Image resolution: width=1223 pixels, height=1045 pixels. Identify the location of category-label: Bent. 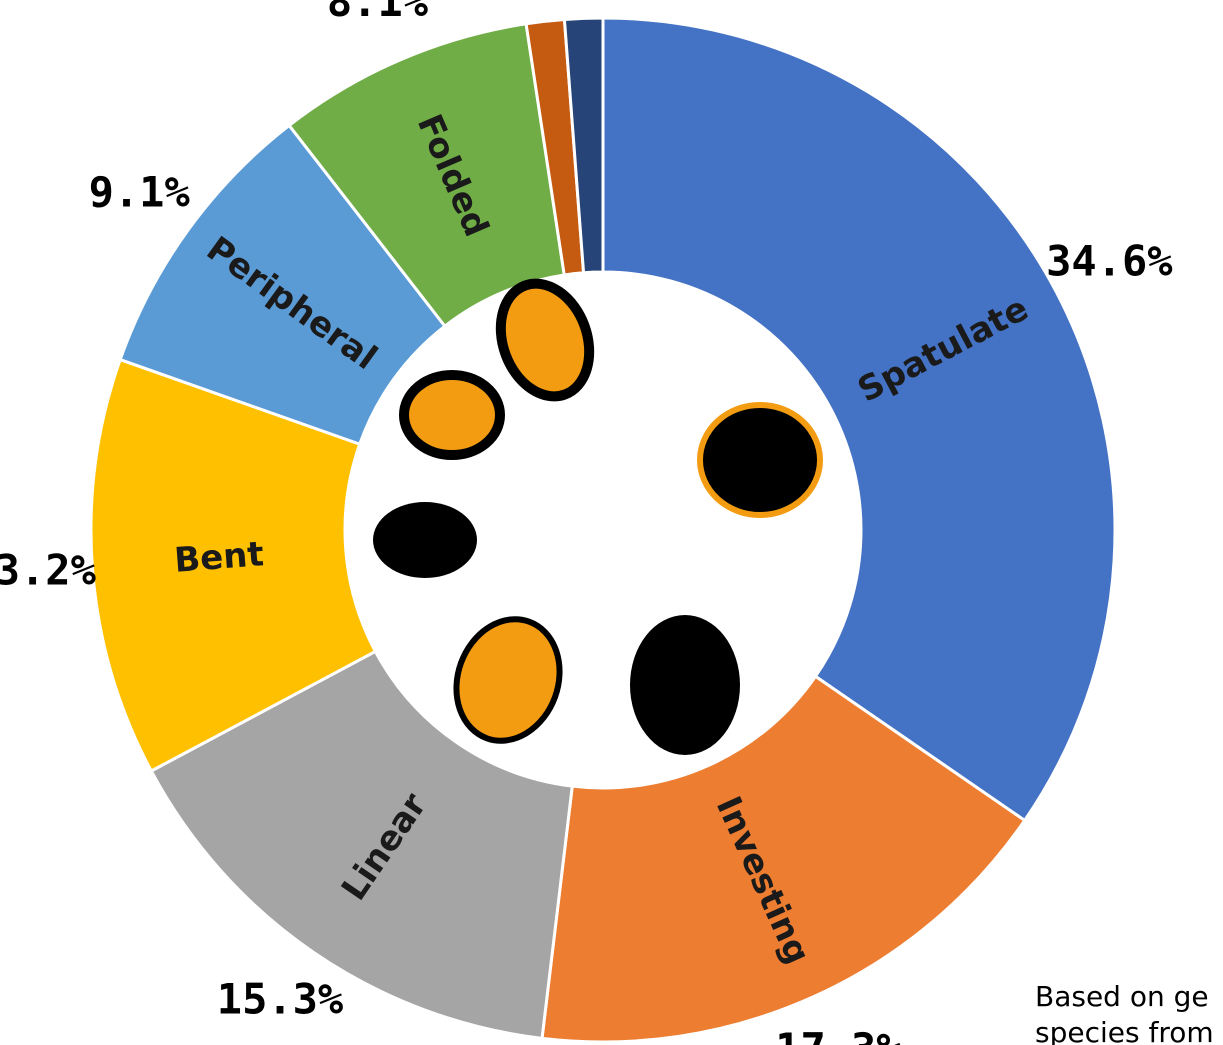
(219, 557).